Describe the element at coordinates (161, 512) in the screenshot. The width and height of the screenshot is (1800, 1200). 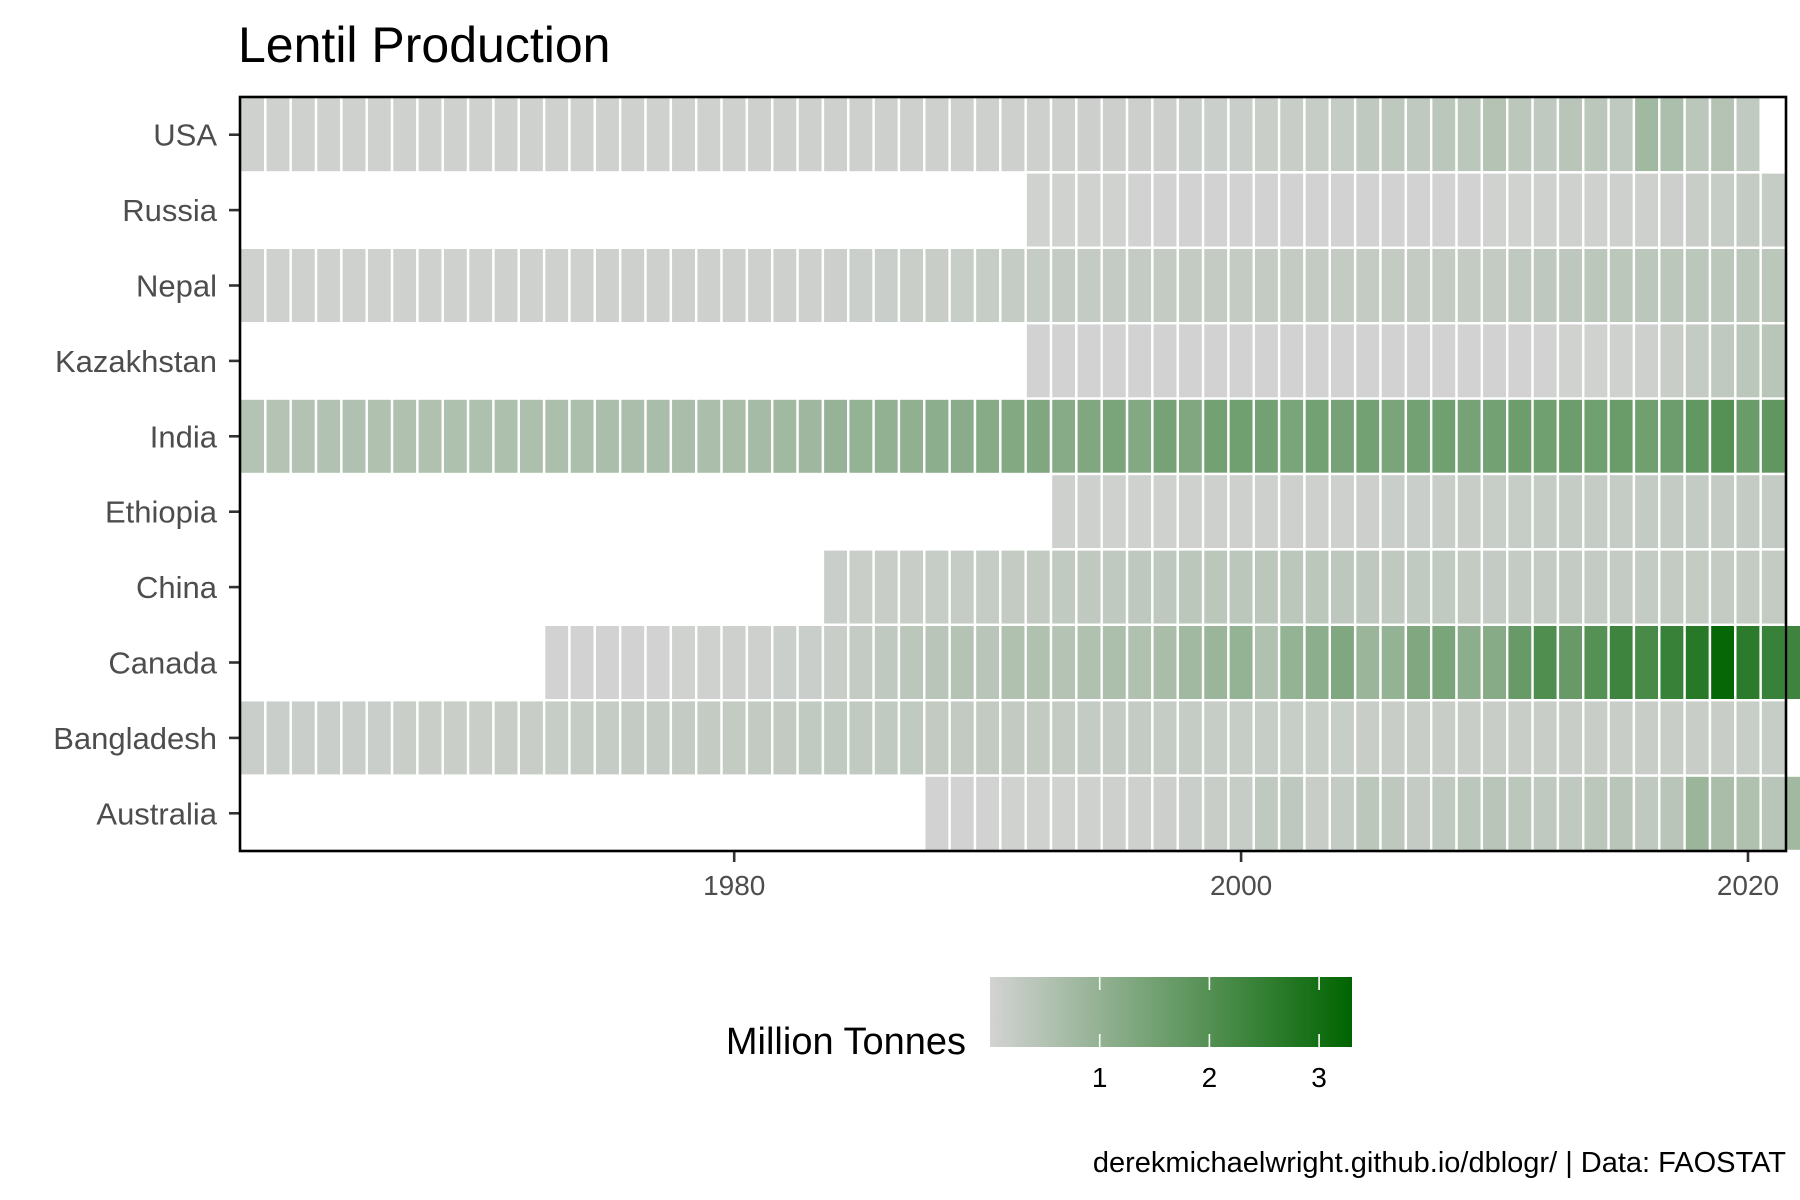
I see `y-tick-label: Ethiopia` at that location.